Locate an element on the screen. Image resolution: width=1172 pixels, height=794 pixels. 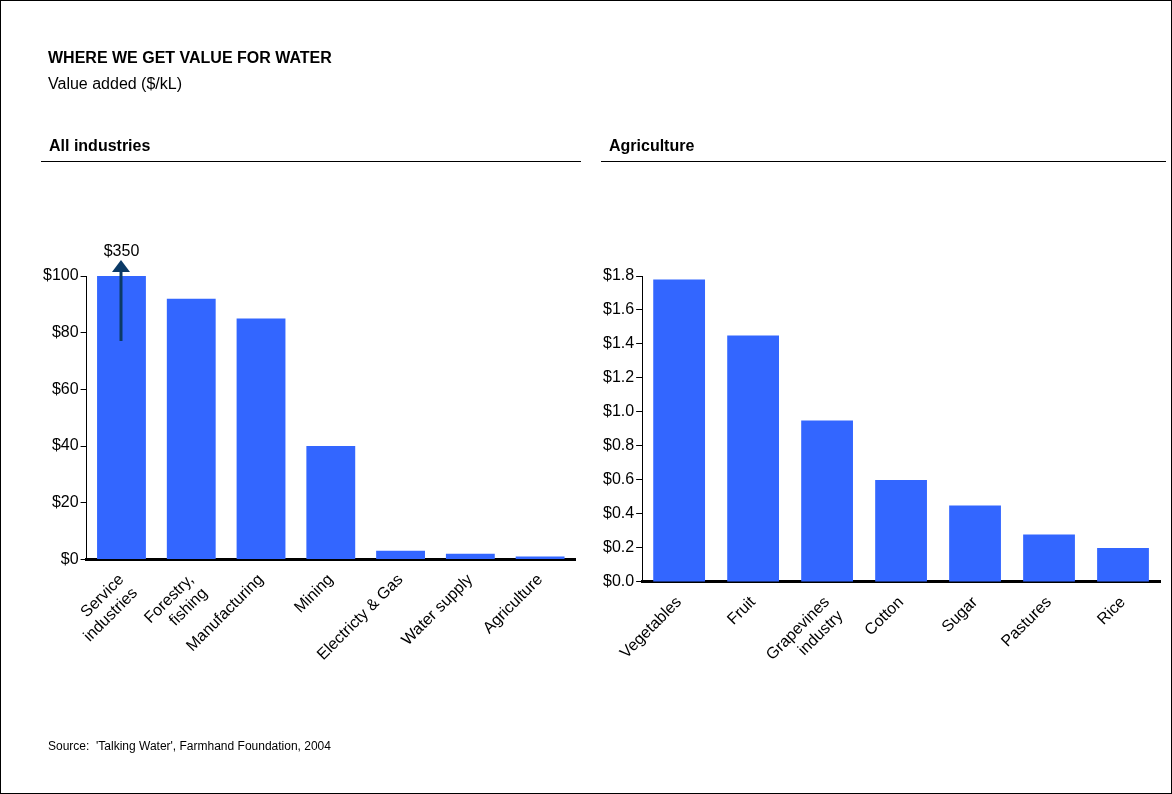
y-tick-label: $1.2 is located at coordinates (619, 377).